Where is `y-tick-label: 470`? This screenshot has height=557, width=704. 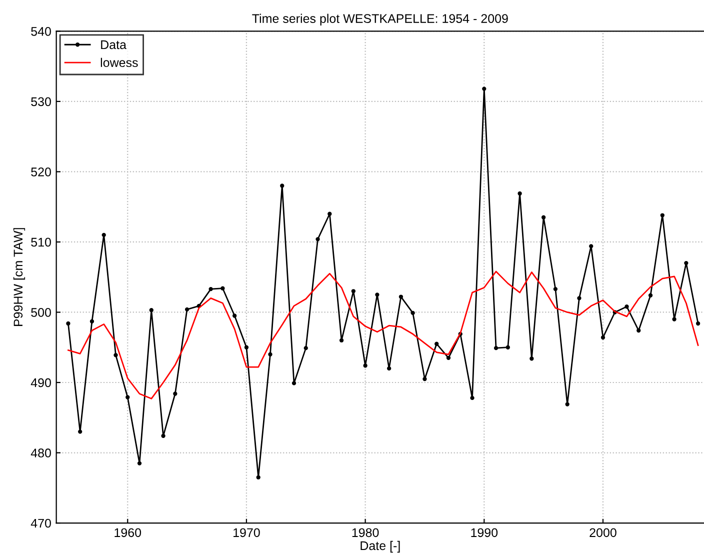 y-tick-label: 470 is located at coordinates (40, 523).